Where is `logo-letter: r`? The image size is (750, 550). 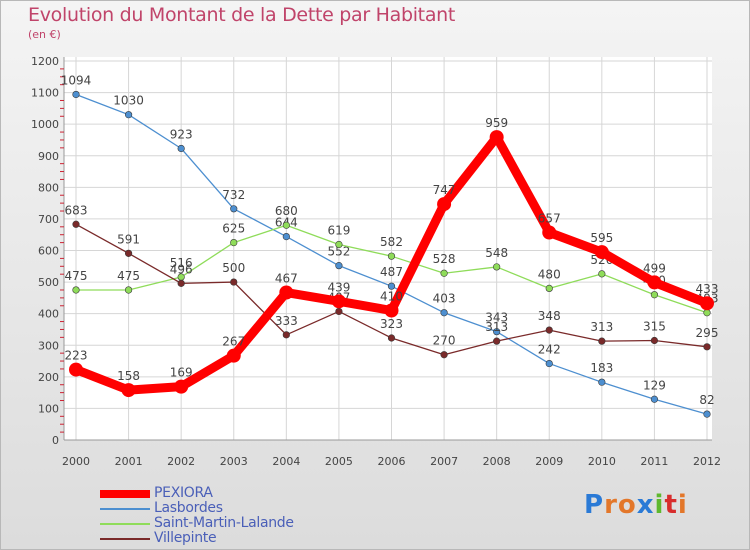
logo-letter: r is located at coordinates (611, 505).